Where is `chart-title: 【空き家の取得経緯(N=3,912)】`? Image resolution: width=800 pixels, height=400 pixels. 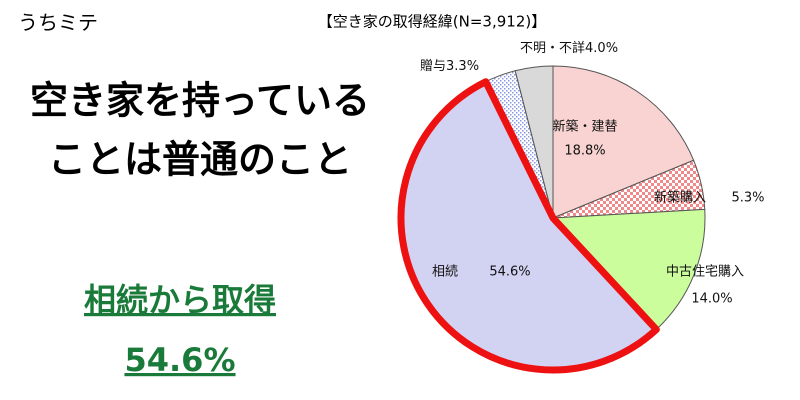 chart-title: 【空き家の取得経緯(N=3,912)】 is located at coordinates (432, 22).